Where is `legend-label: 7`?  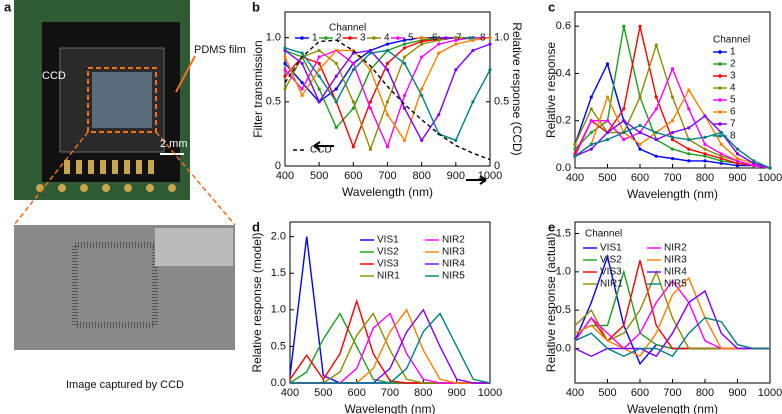
legend-label: 7 is located at coordinates (459, 38).